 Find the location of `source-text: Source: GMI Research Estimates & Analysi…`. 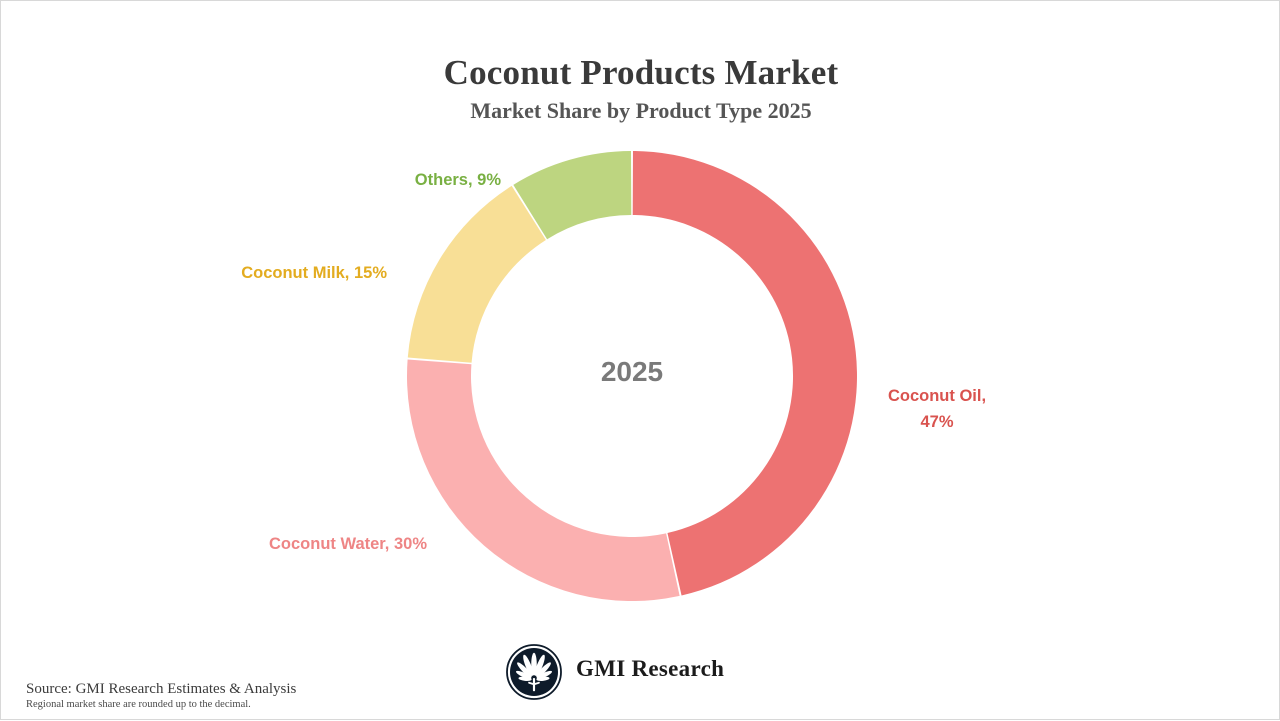

source-text: Source: GMI Research Estimates & Analysi… is located at coordinates (161, 689).